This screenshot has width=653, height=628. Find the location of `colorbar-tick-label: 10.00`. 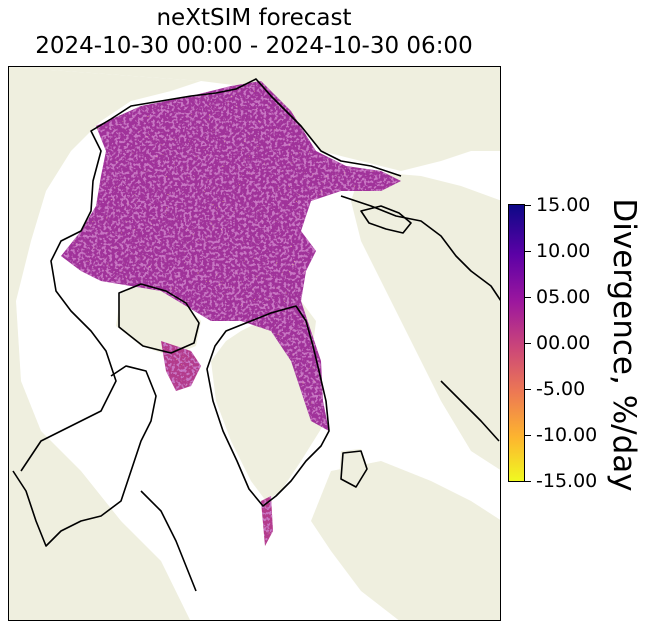

colorbar-tick-label: 10.00 is located at coordinates (563, 251).